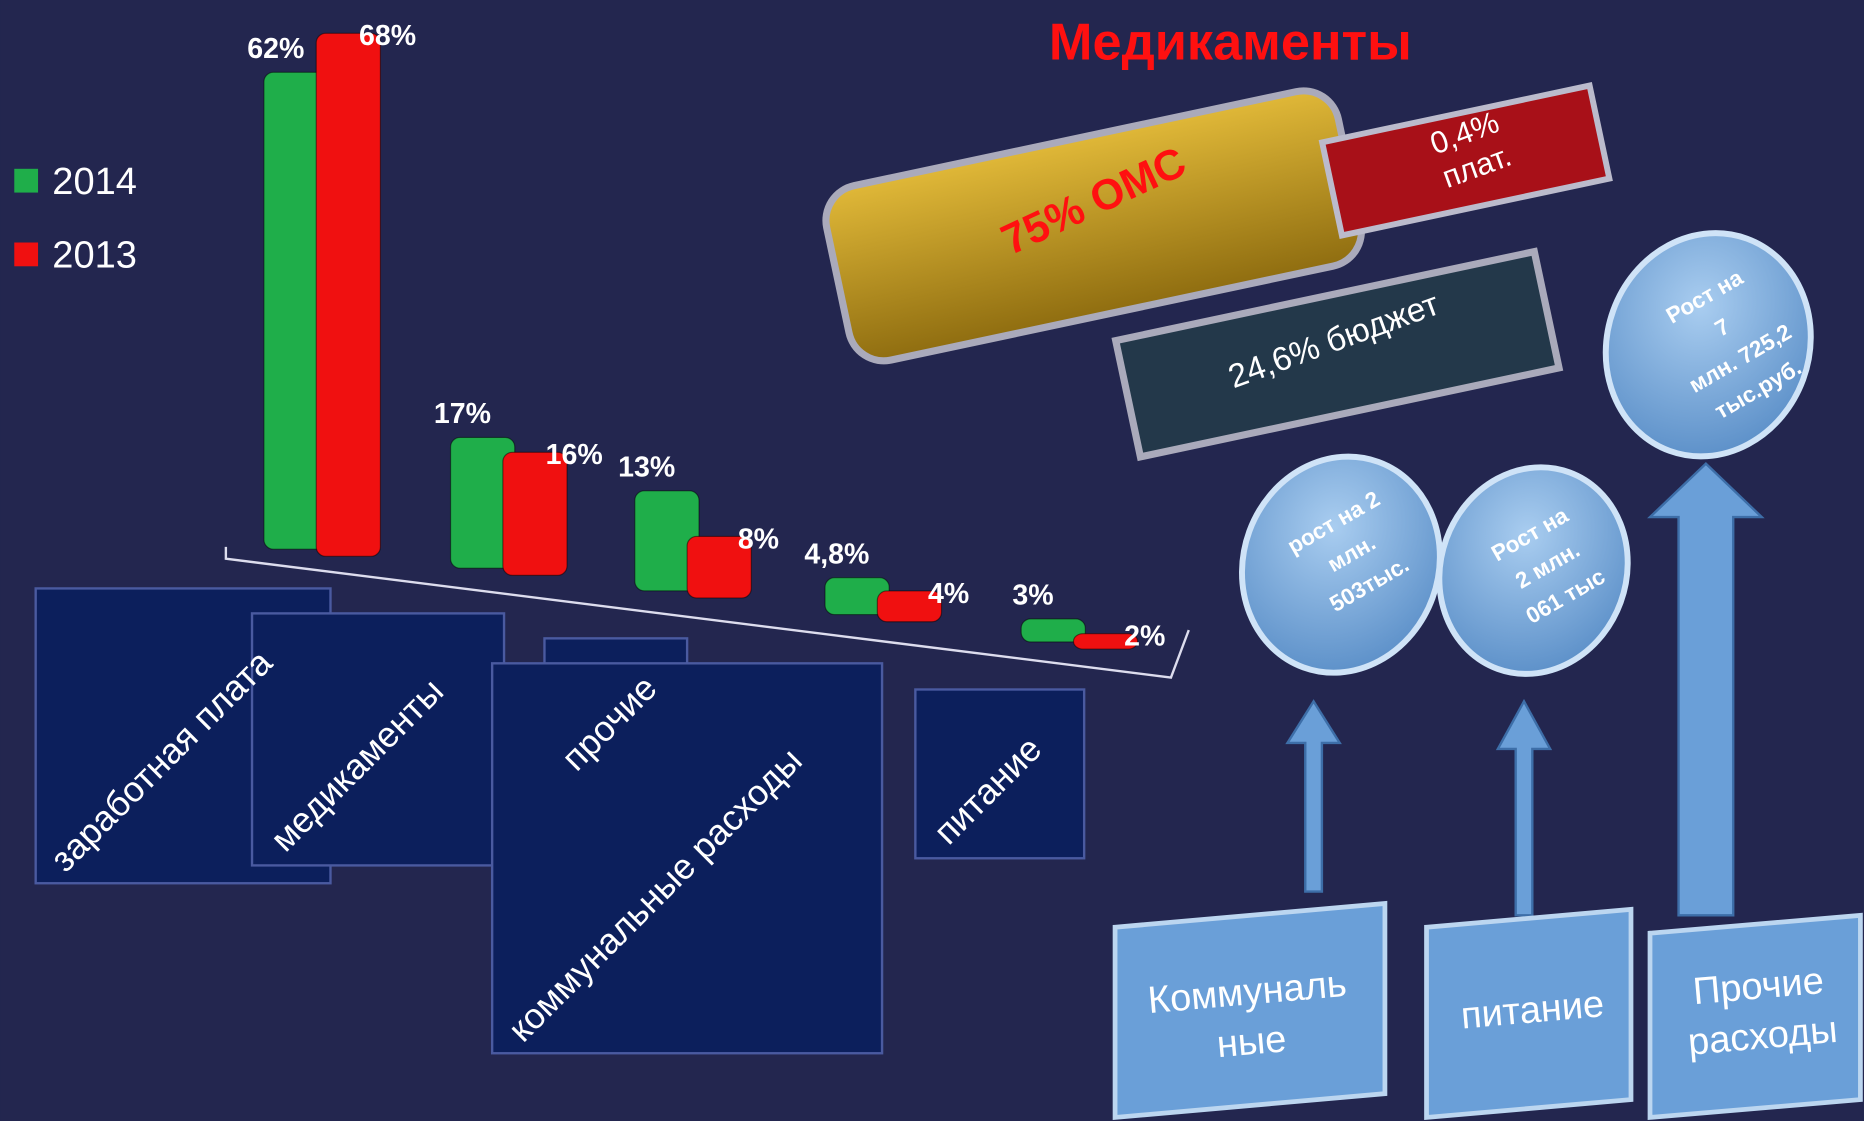 This screenshot has height=1121, width=1864. Describe the element at coordinates (758, 539) in the screenshot. I see `value-label: 8%` at that location.